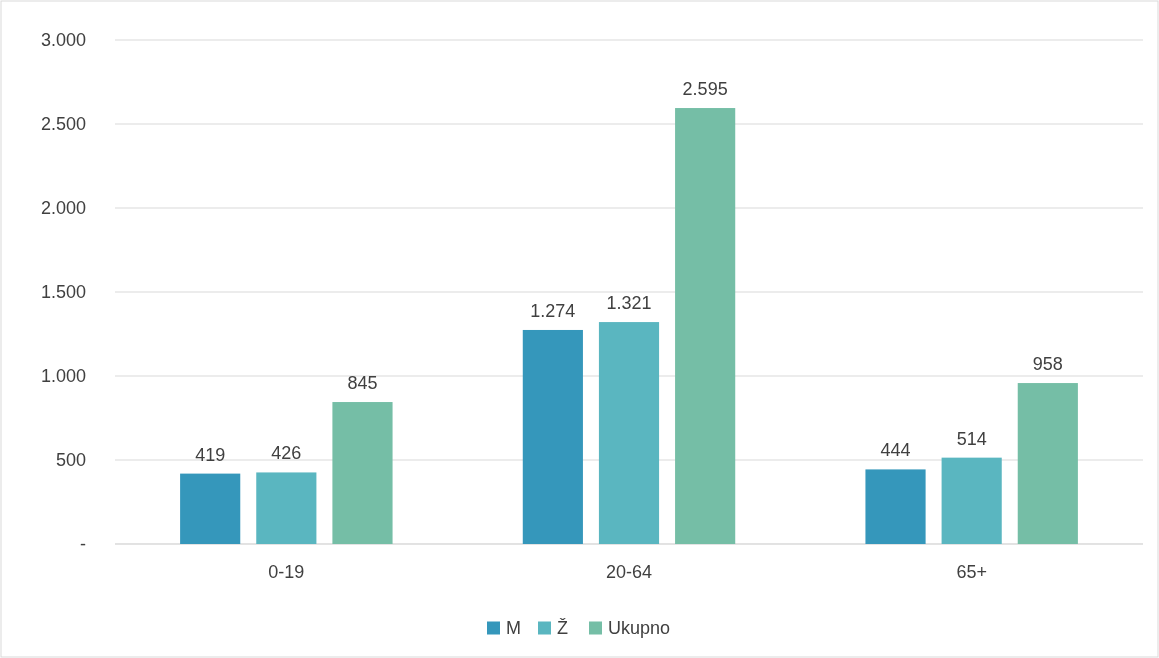 The image size is (1159, 658). Describe the element at coordinates (63, 124) in the screenshot. I see `y-tick-label: 2.500` at that location.